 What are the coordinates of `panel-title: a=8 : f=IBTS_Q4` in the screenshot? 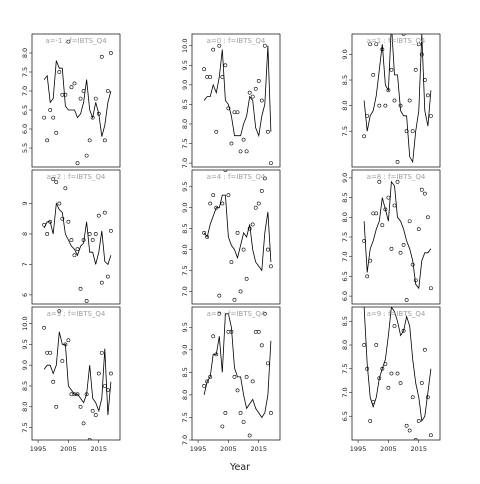 It's located at (396, 177).